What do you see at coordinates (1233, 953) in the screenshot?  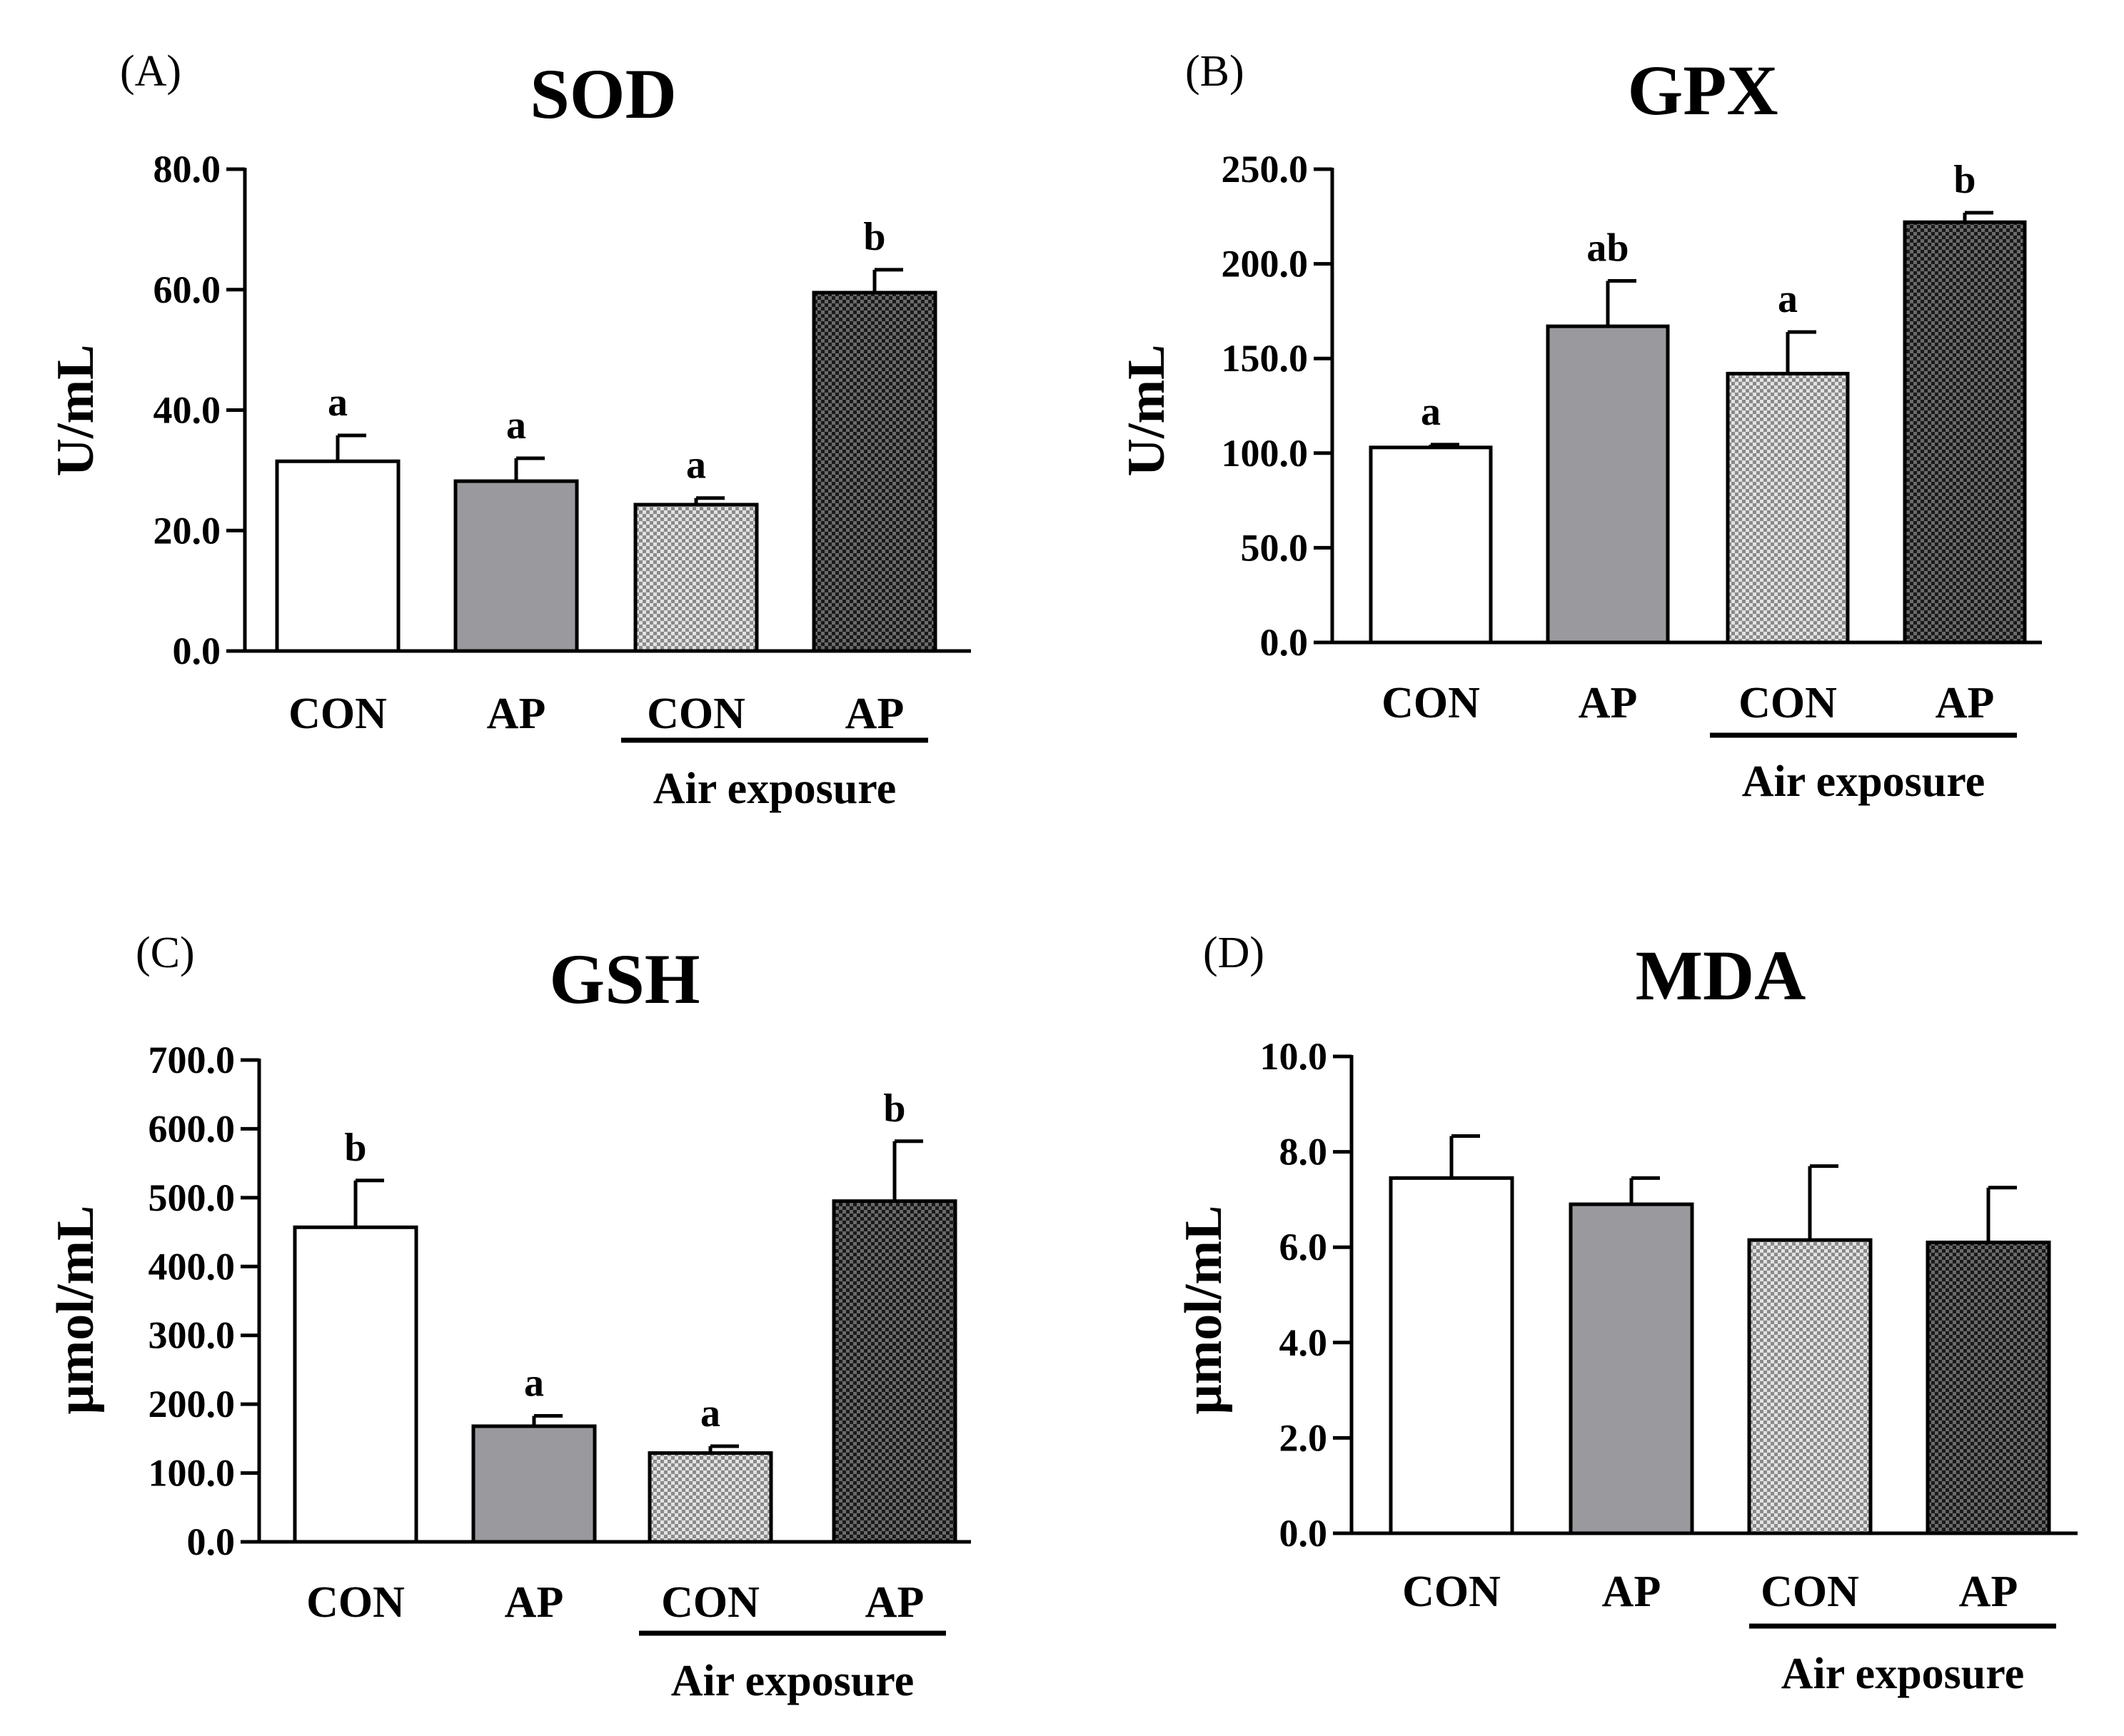 I see `panel-label: (D)` at bounding box center [1233, 953].